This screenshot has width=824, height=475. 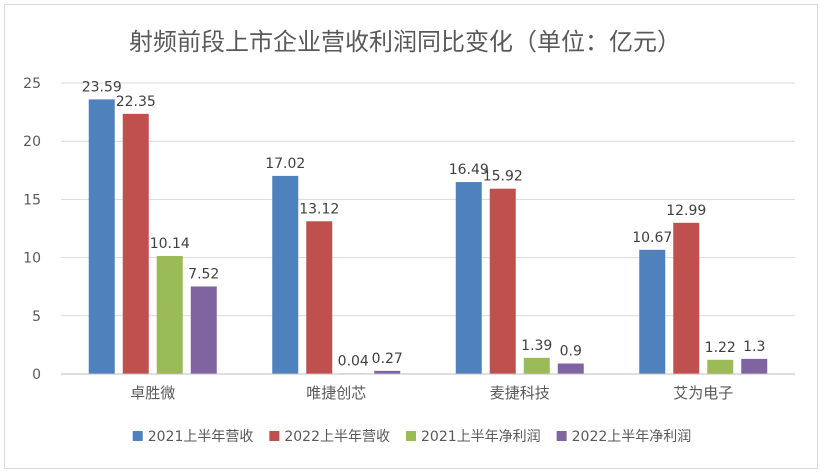 What do you see at coordinates (32, 259) in the screenshot?
I see `y-tick-label-10: 10` at bounding box center [32, 259].